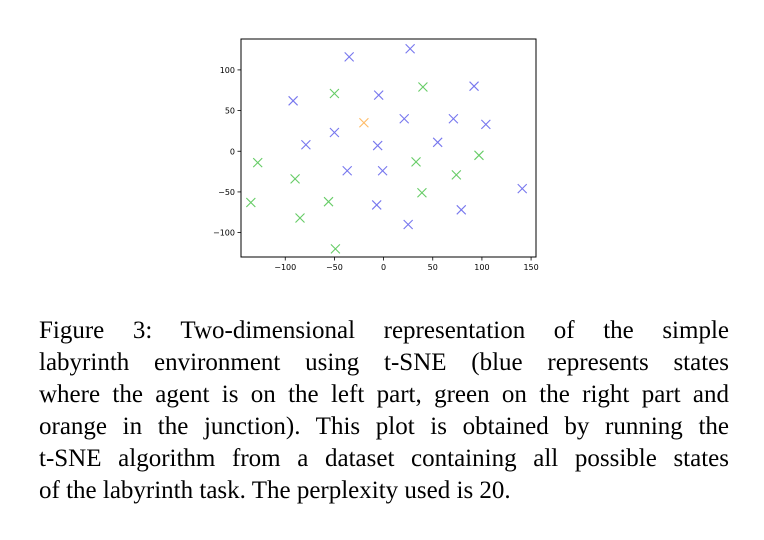 Image resolution: width=764 pixels, height=540 pixels. What do you see at coordinates (285, 267) in the screenshot?
I see `x-tick-label: −100` at bounding box center [285, 267].